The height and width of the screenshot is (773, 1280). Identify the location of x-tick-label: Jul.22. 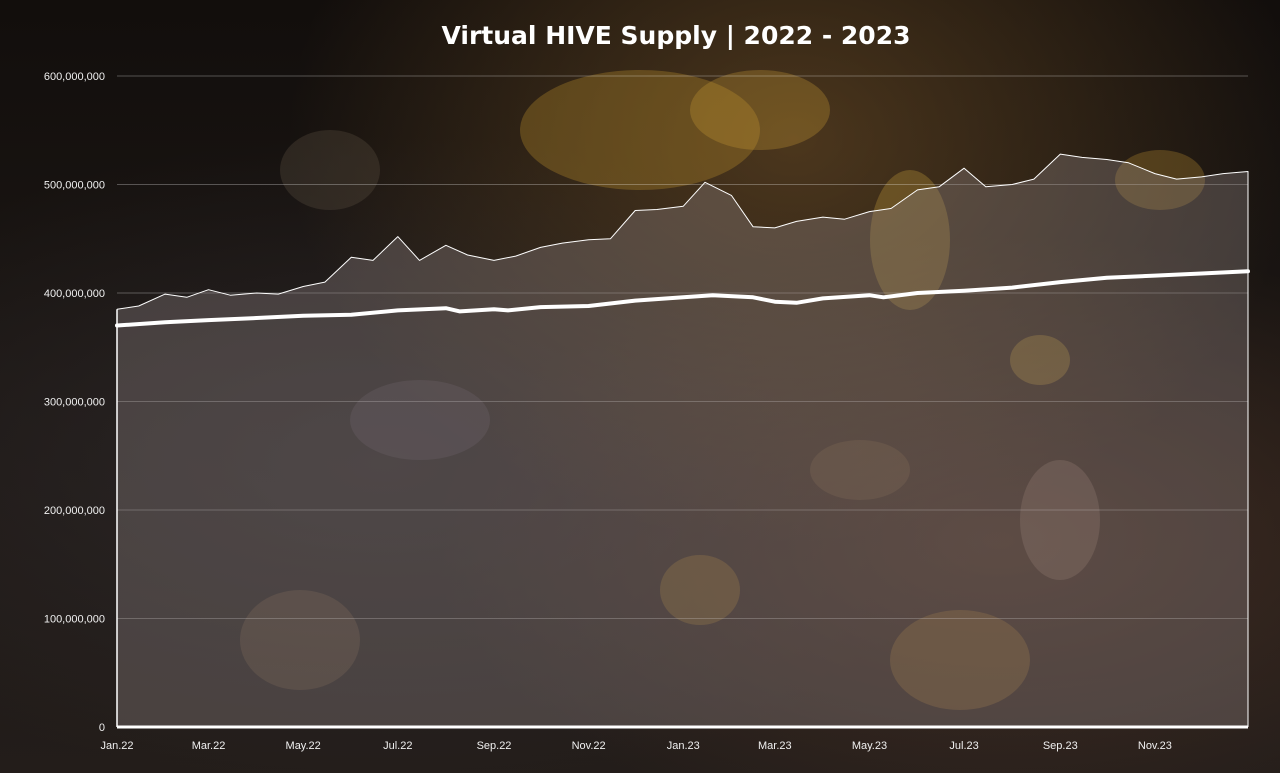
(397, 746).